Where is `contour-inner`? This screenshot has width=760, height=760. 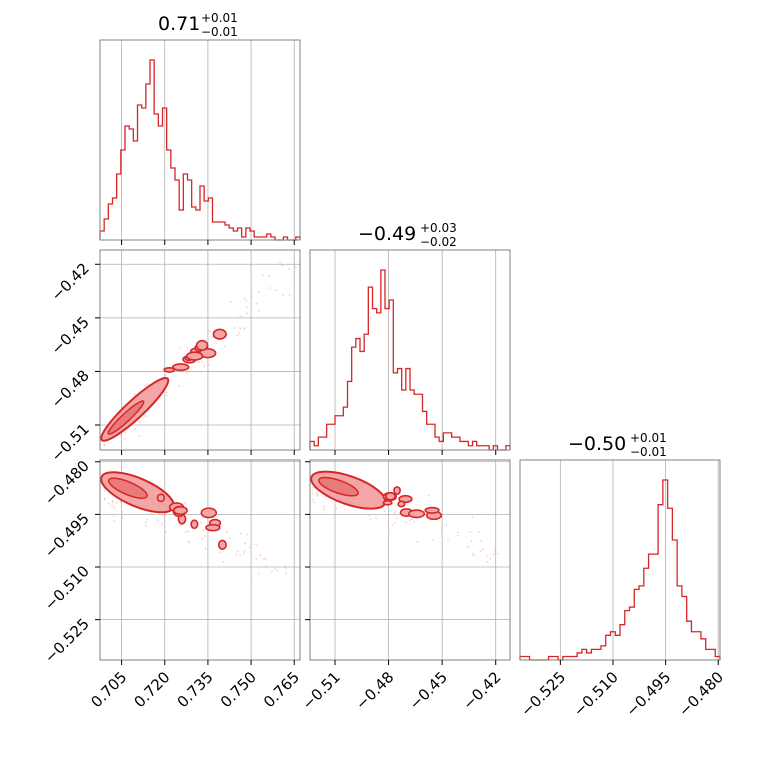
contour-inner is located at coordinates (127, 488).